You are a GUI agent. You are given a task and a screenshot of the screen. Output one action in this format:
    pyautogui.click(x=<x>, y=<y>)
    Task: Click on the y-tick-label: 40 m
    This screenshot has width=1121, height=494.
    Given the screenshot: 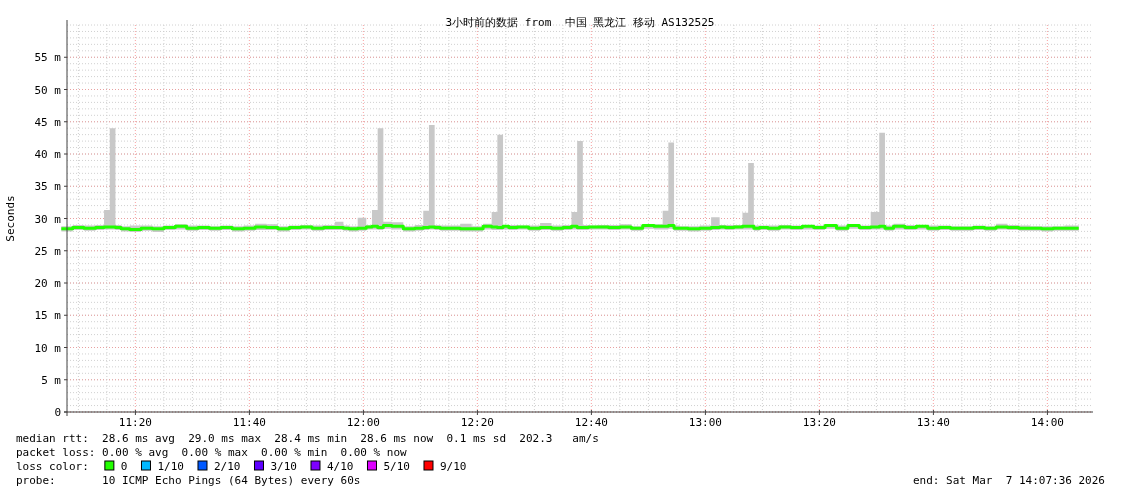 What is the action you would take?
    pyautogui.click(x=48, y=154)
    